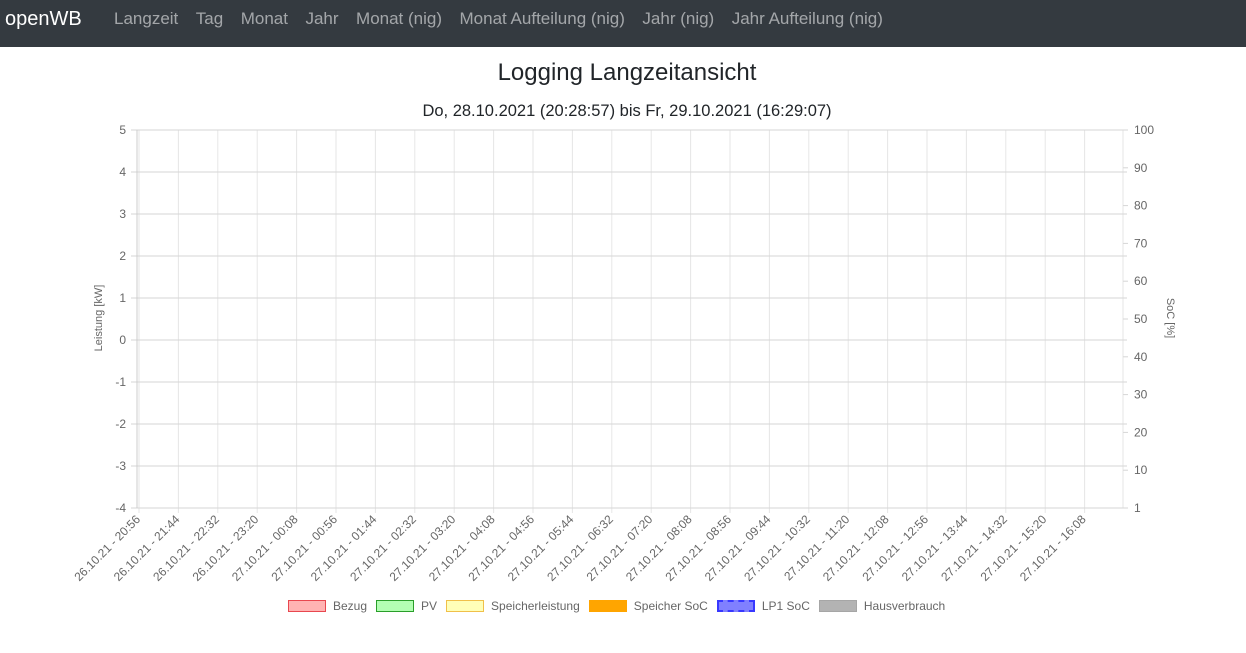  I want to click on legend-item: Bezug, so click(327, 606).